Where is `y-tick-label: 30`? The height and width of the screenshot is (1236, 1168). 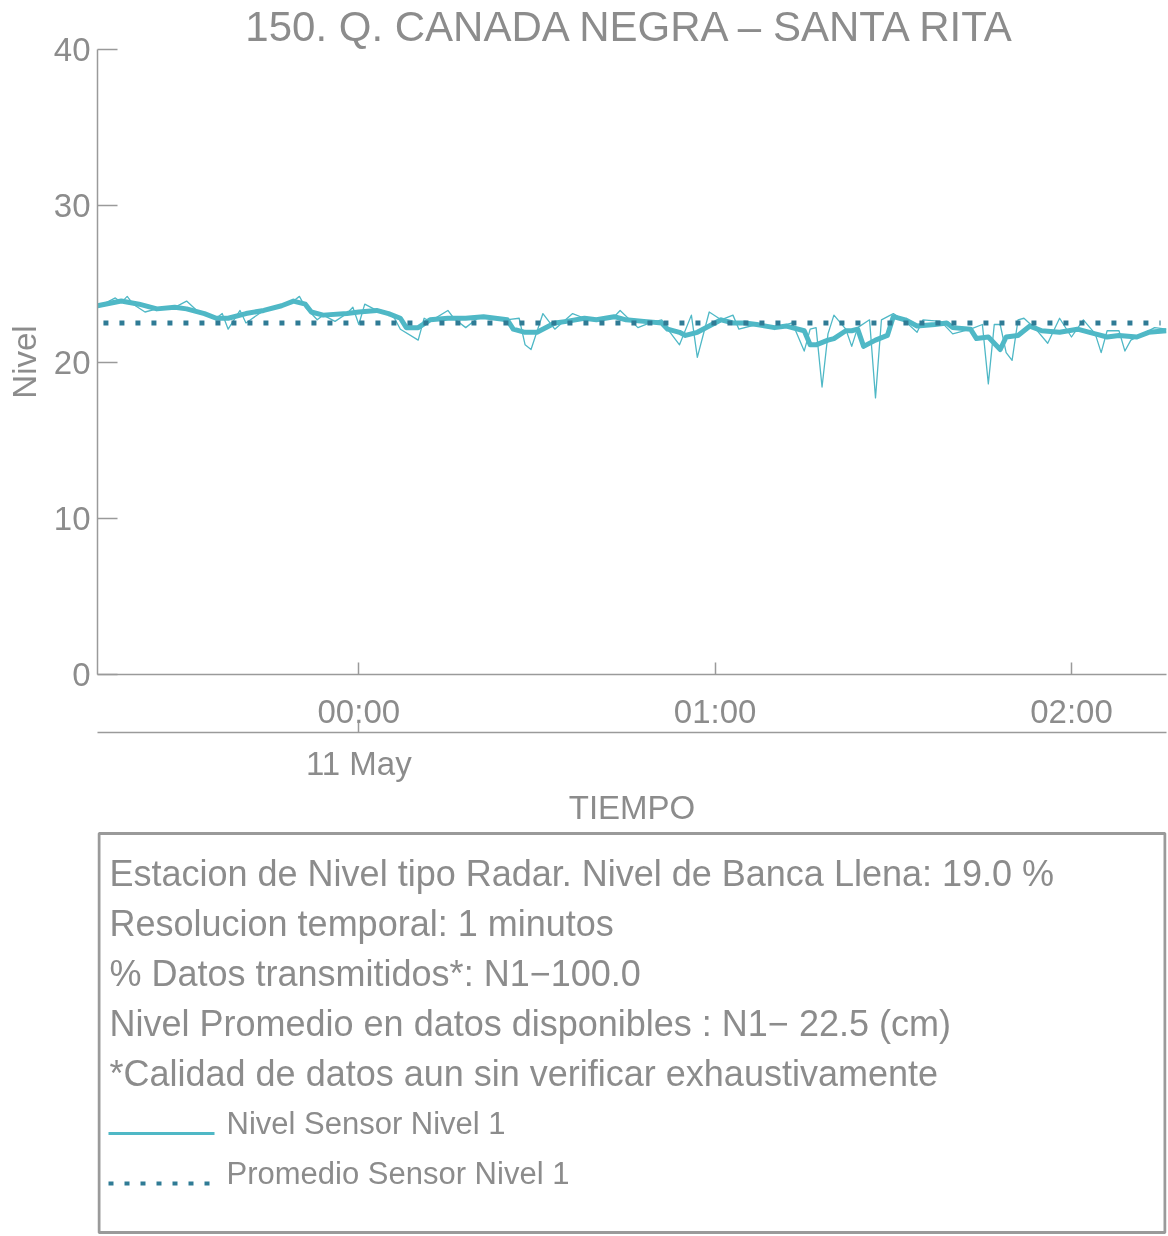 y-tick-label: 30 is located at coordinates (72, 206).